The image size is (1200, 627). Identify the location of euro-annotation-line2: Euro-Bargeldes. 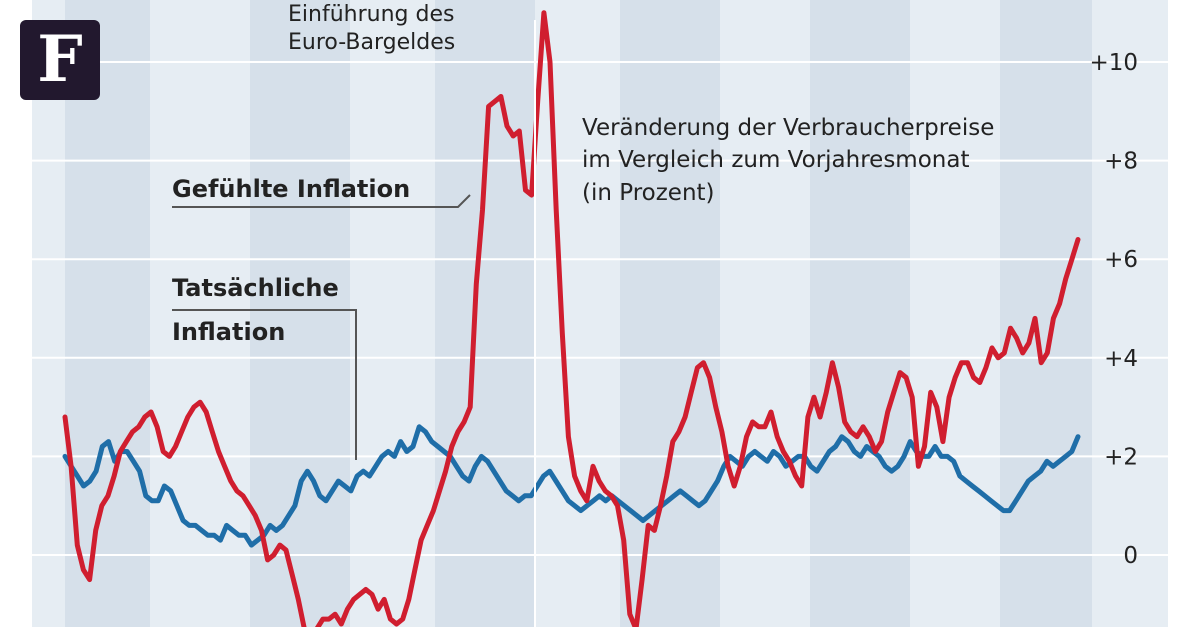
(371, 42).